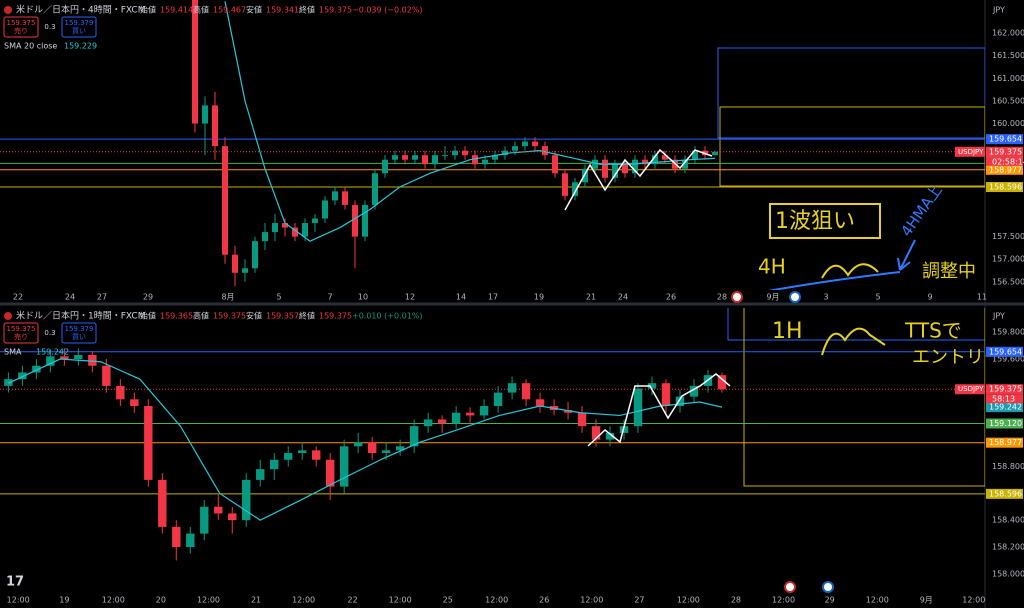 This screenshot has width=1024, height=608. I want to click on x-tick-label: 22, so click(352, 600).